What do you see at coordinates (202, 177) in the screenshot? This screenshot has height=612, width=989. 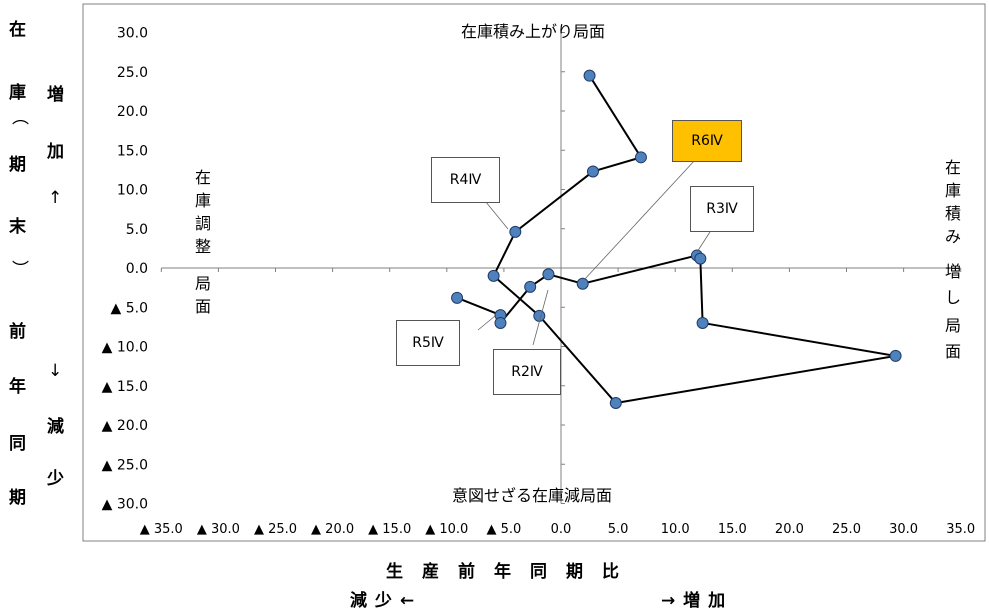 I see `phase-left-char: 在` at bounding box center [202, 177].